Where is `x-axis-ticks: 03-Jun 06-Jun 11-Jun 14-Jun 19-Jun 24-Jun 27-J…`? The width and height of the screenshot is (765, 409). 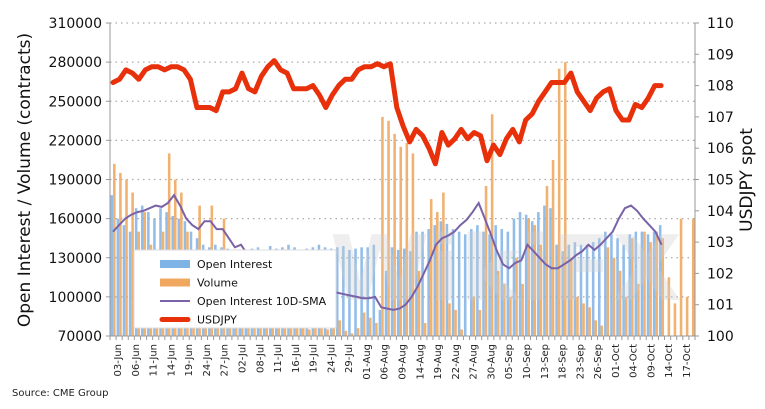
x-axis-ticks: 03-Jun 06-Jun 11-Jun 14-Jun 19-Jun 24-Jun 27-J… is located at coordinates (403, 362).